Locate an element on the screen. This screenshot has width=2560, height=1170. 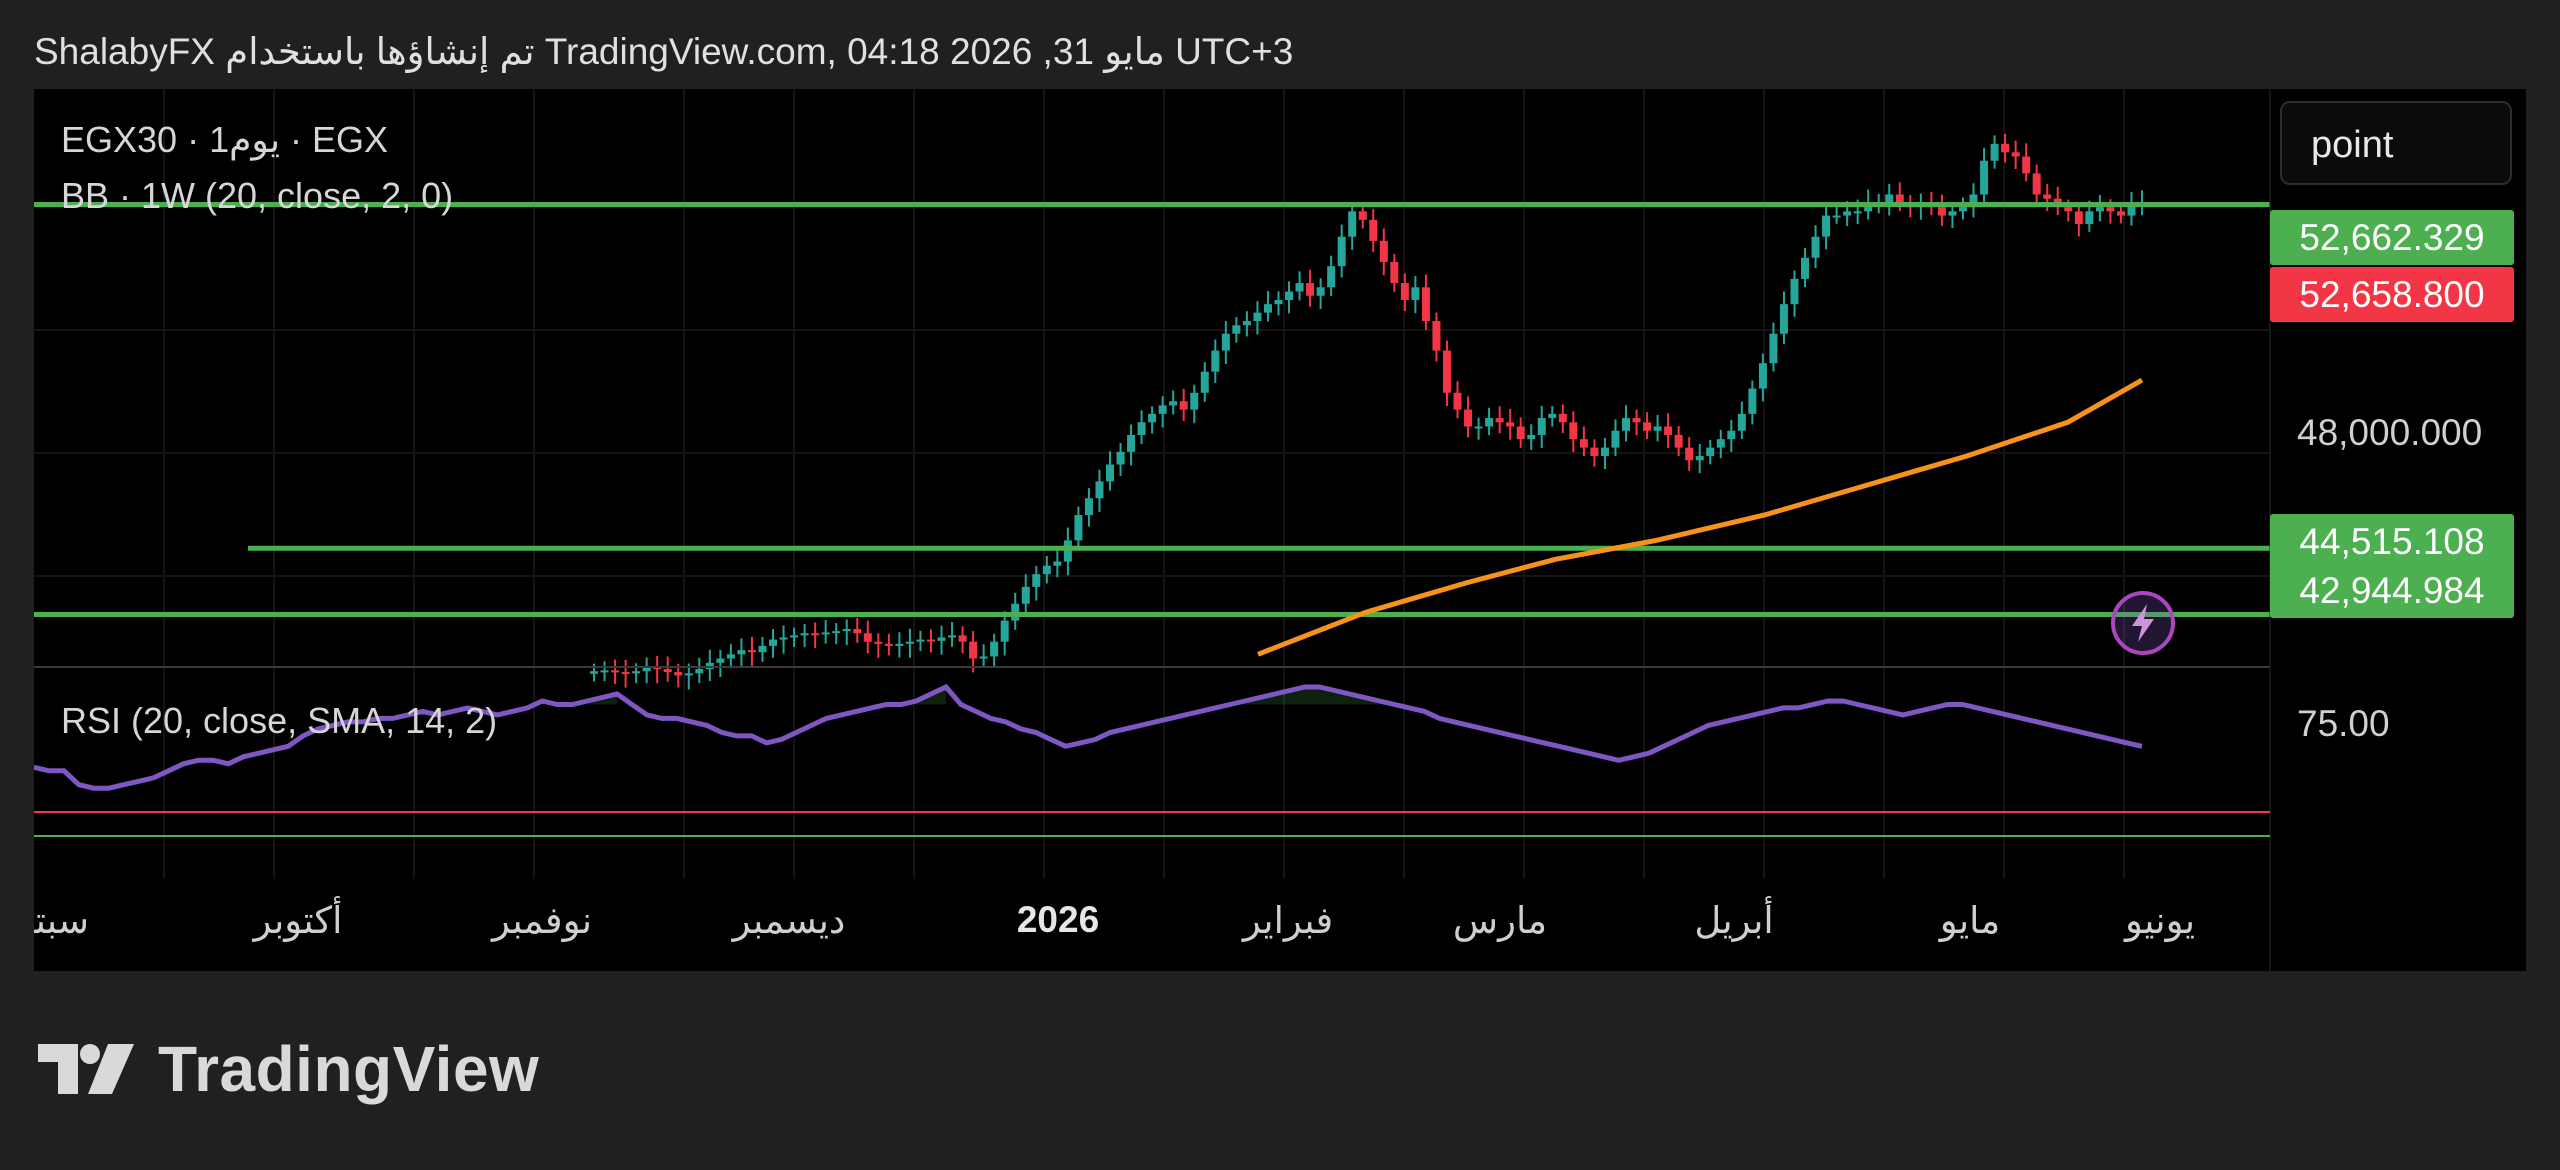
scale-mode-button: point is located at coordinates (2396, 143).